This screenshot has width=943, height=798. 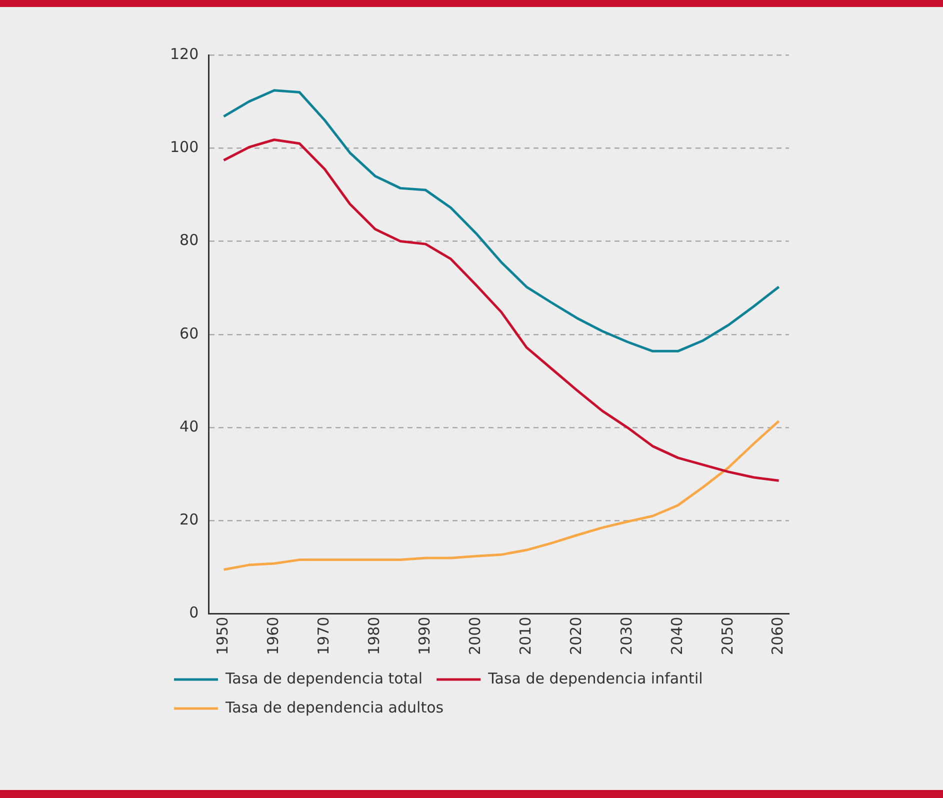 I want to click on x-tick-label: 2010, so click(x=525, y=636).